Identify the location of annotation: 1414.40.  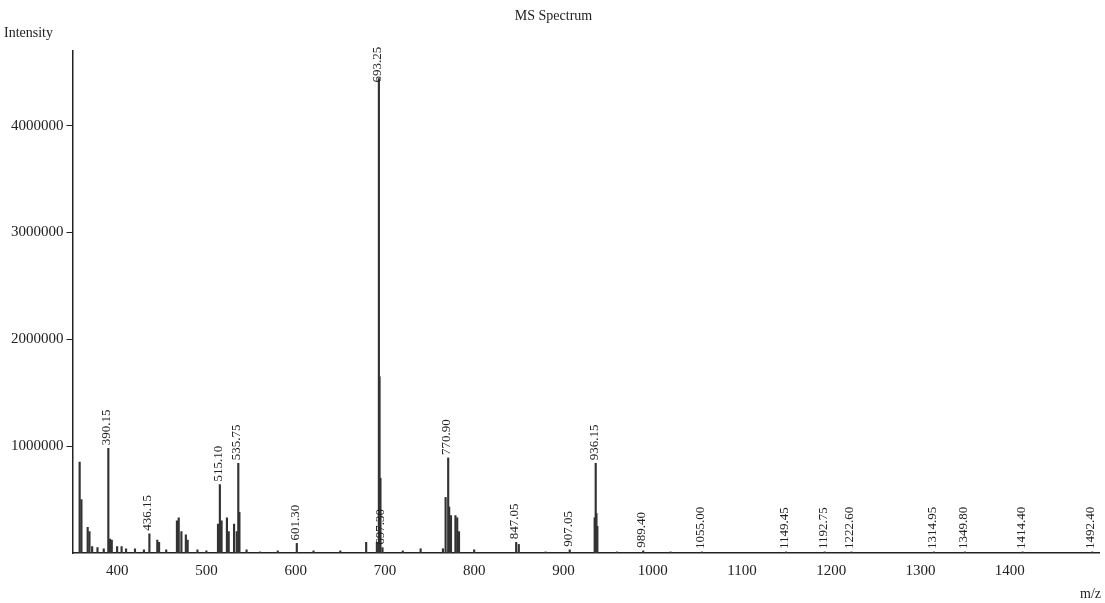
(1020, 527).